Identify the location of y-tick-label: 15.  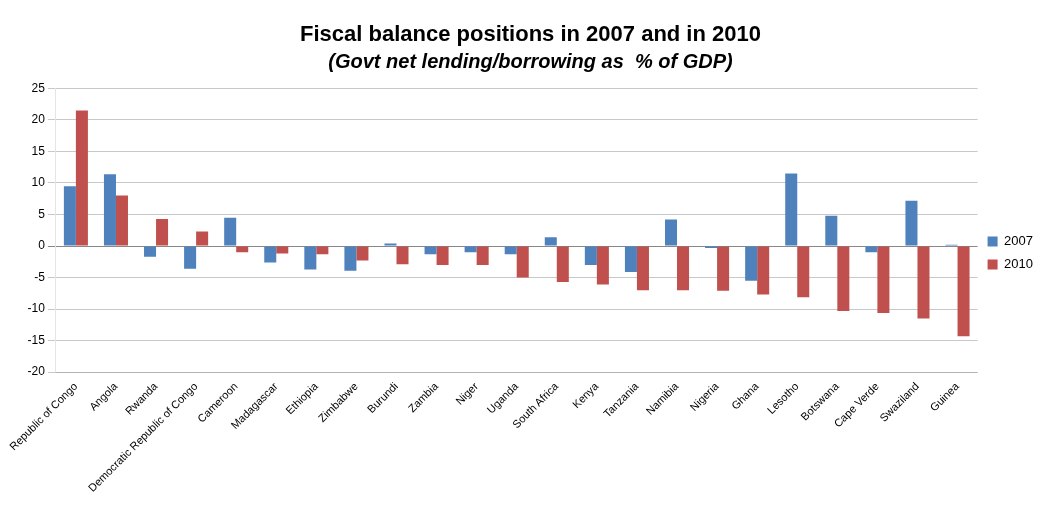
(38, 150).